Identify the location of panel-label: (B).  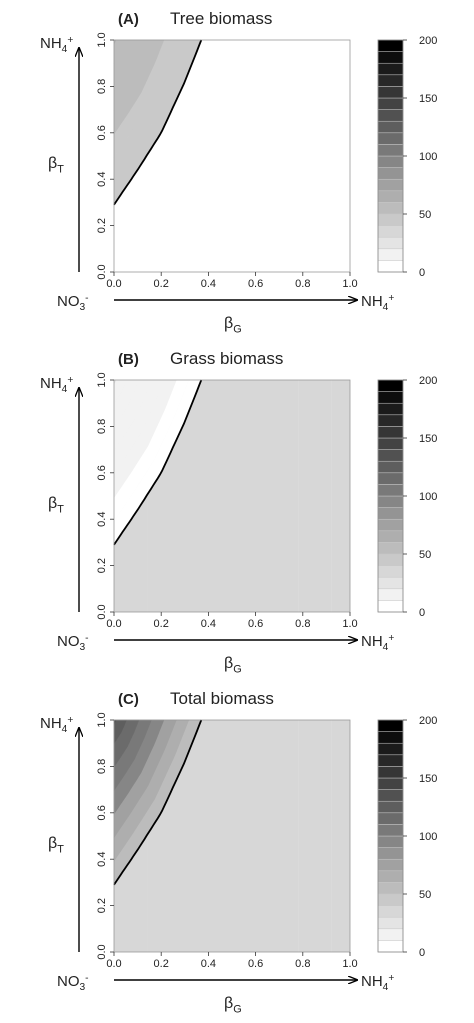
(128, 359).